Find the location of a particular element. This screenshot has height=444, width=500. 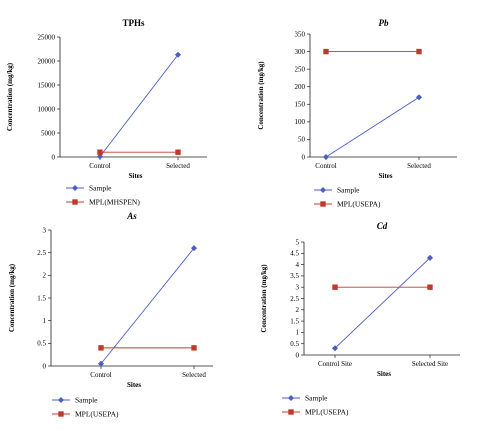

chart-3-legend-2-swatch-marker is located at coordinates (61, 414).